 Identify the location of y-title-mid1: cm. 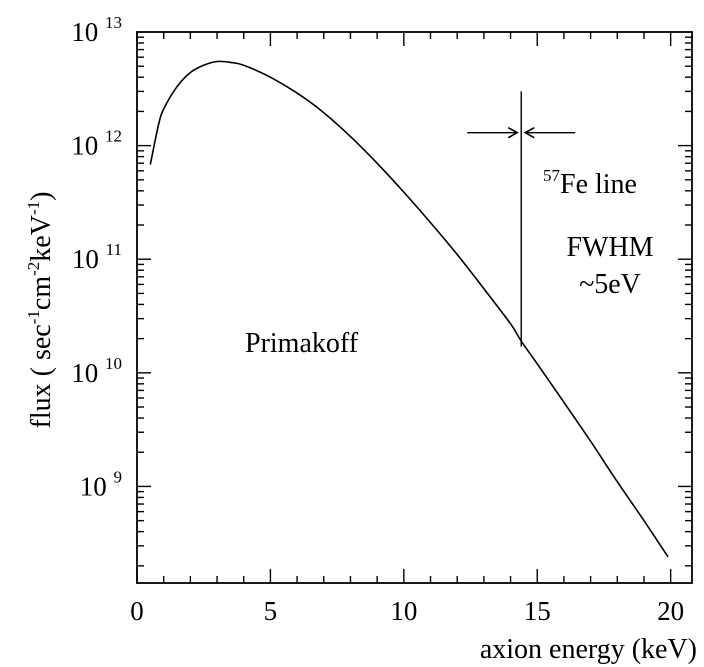
(41, 293).